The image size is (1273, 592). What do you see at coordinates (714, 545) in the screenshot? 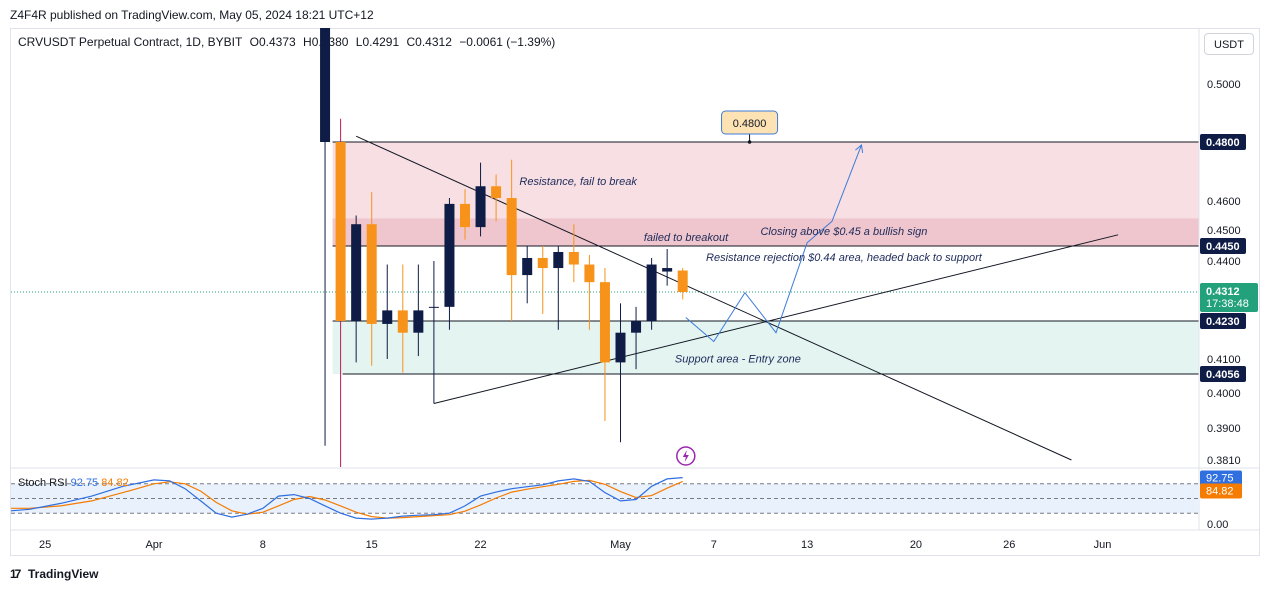
I see `x-tick-label-6: 7` at bounding box center [714, 545].